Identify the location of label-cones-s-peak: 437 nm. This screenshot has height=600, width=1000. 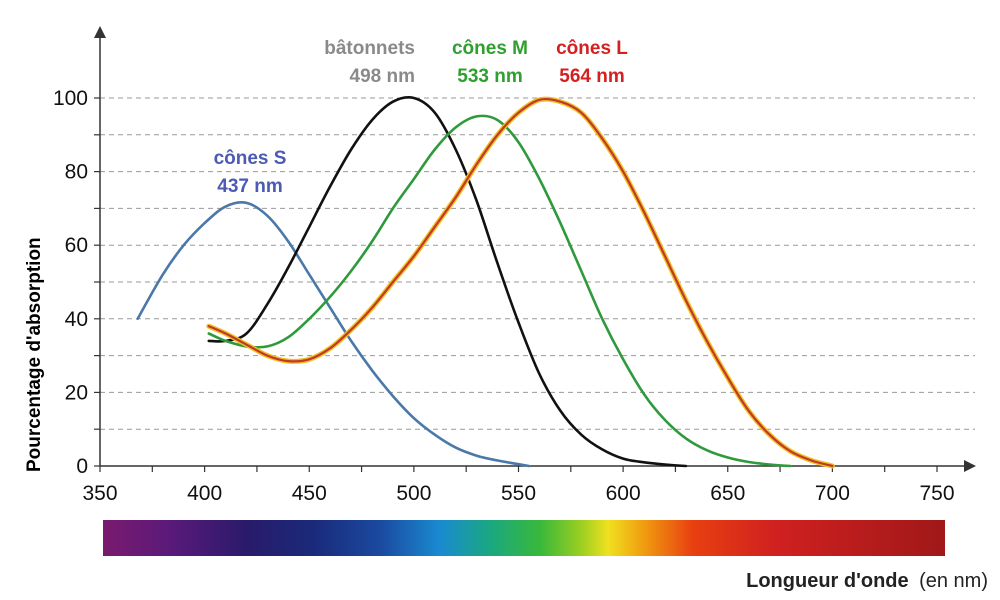
(249, 186).